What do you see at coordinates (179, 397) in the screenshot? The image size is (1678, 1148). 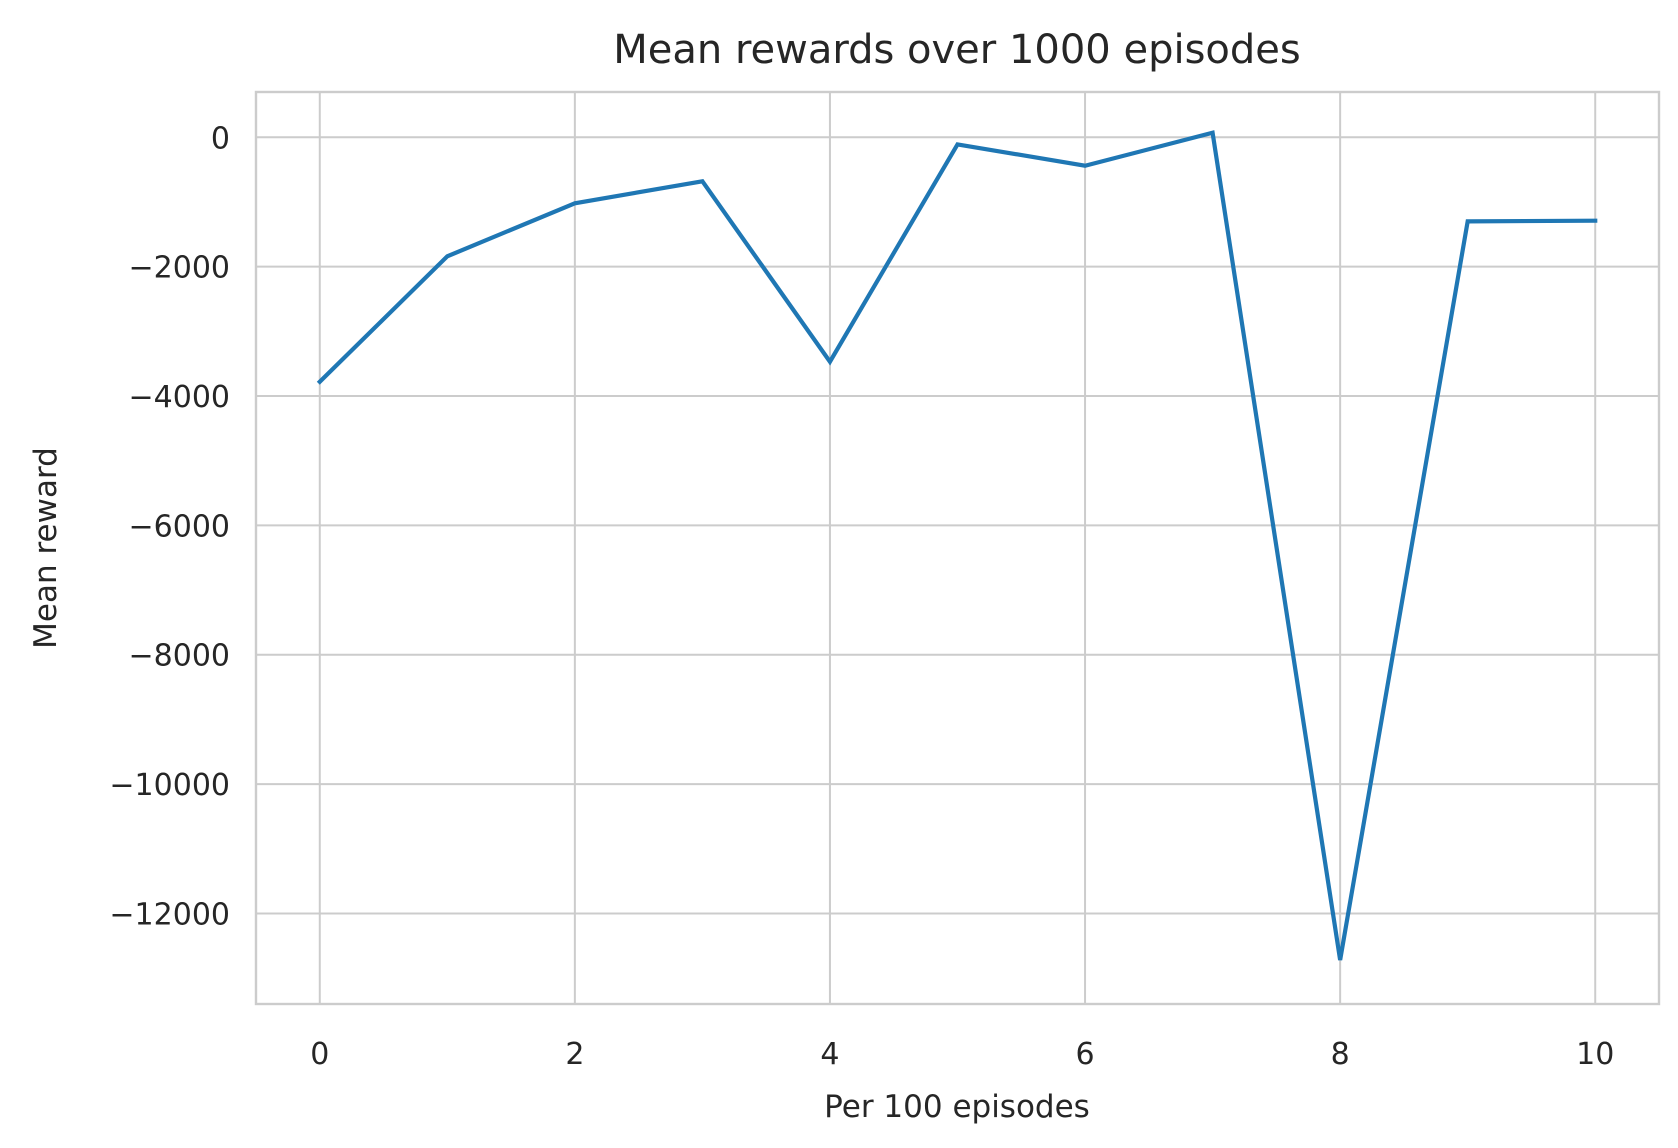 I see `y-tick-label: −4000` at bounding box center [179, 397].